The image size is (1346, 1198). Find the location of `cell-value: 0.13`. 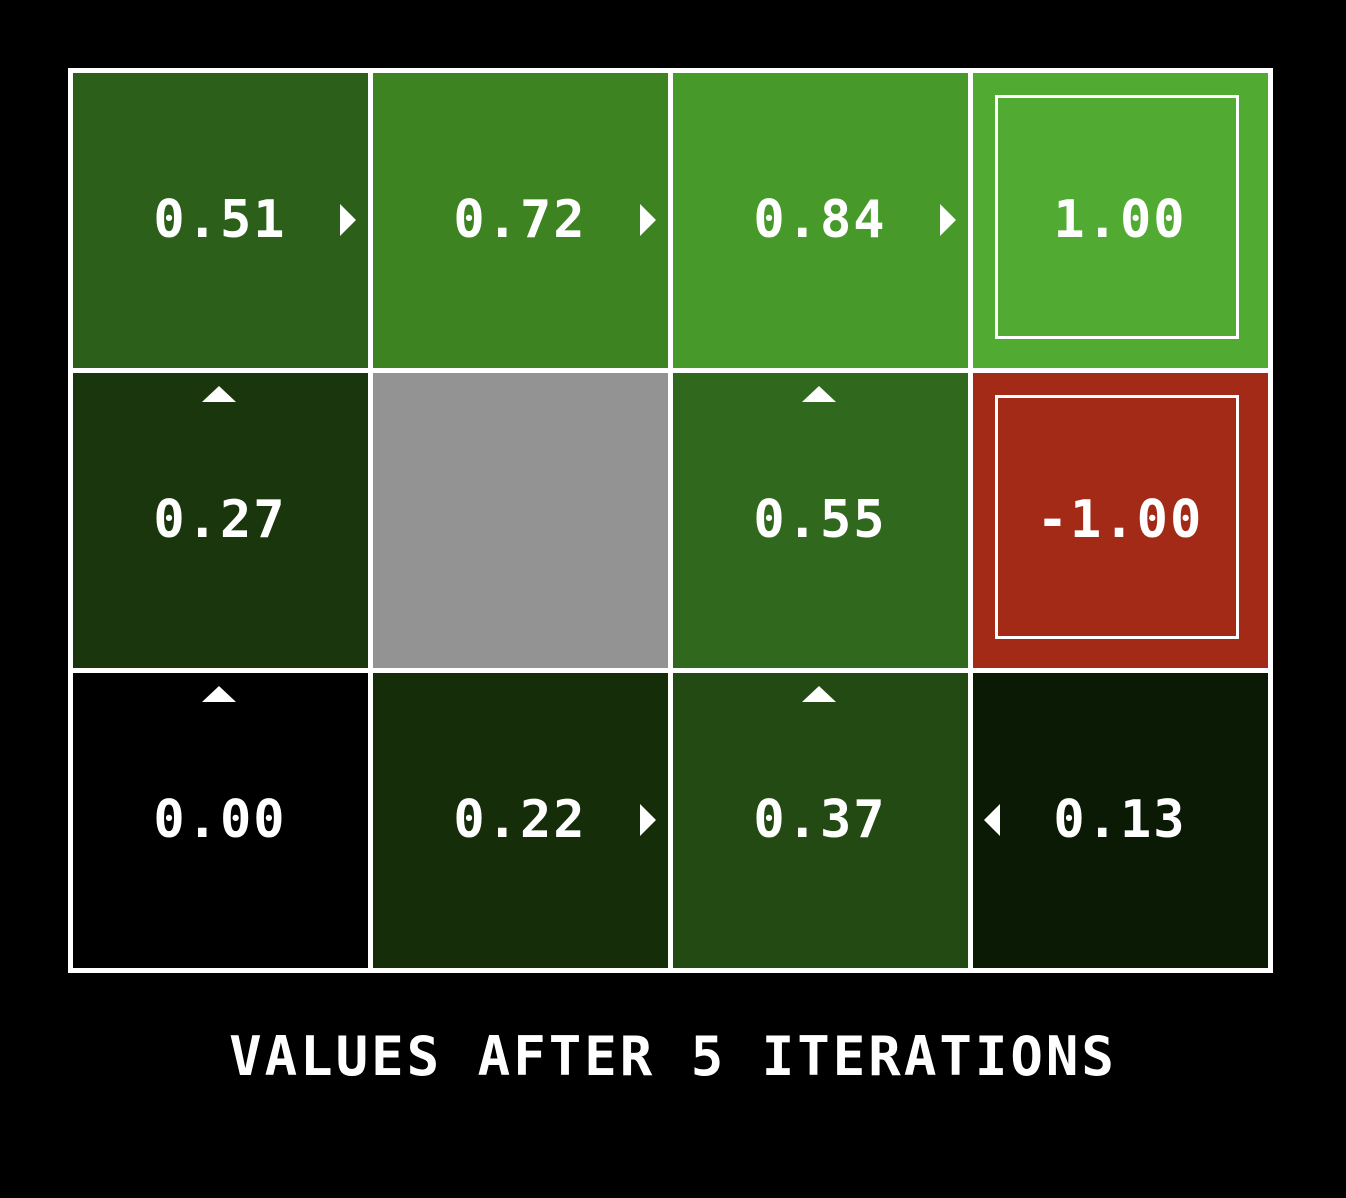

cell-value: 0.13 is located at coordinates (1120, 820).